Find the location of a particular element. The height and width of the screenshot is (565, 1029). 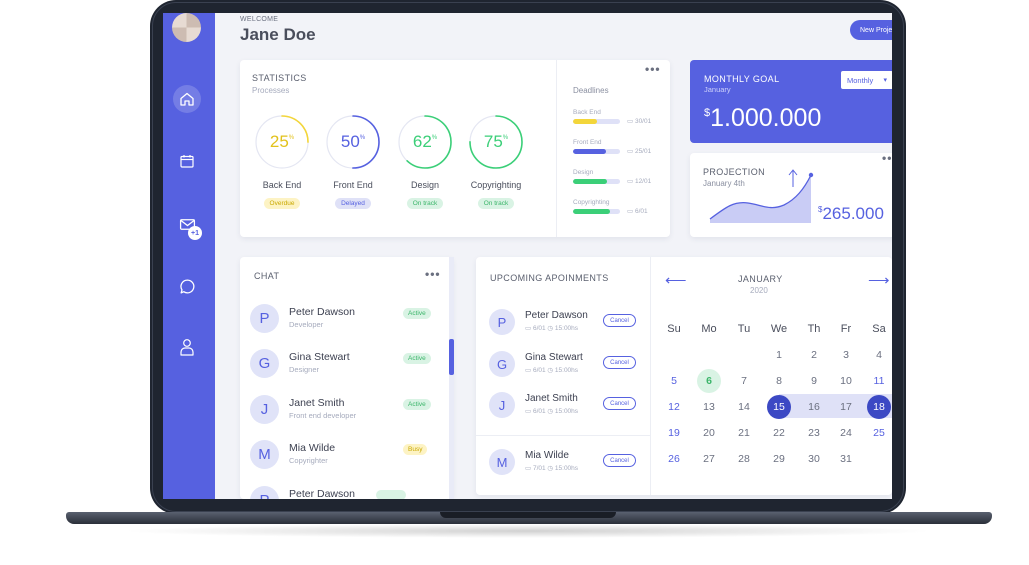

calendar-day: 22 is located at coordinates (779, 433).